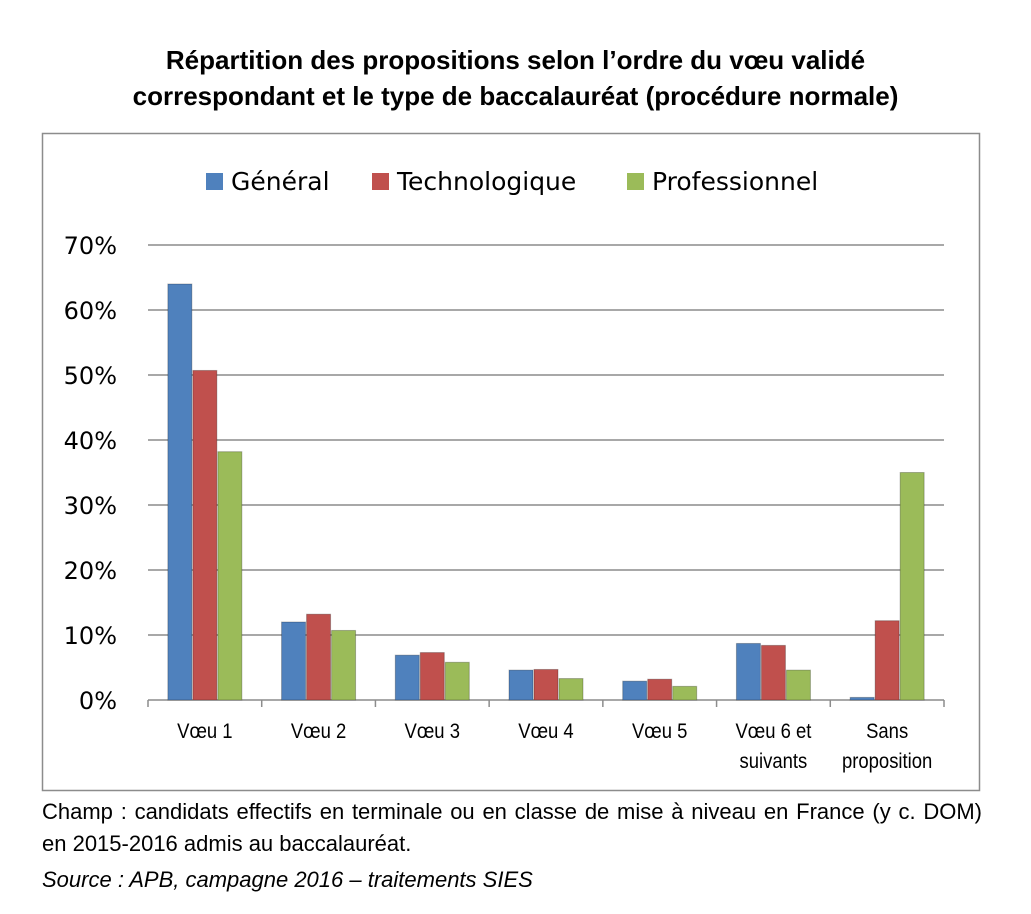  What do you see at coordinates (773, 746) in the screenshot?
I see `x-tick-label: Vœu 6 et suivants` at bounding box center [773, 746].